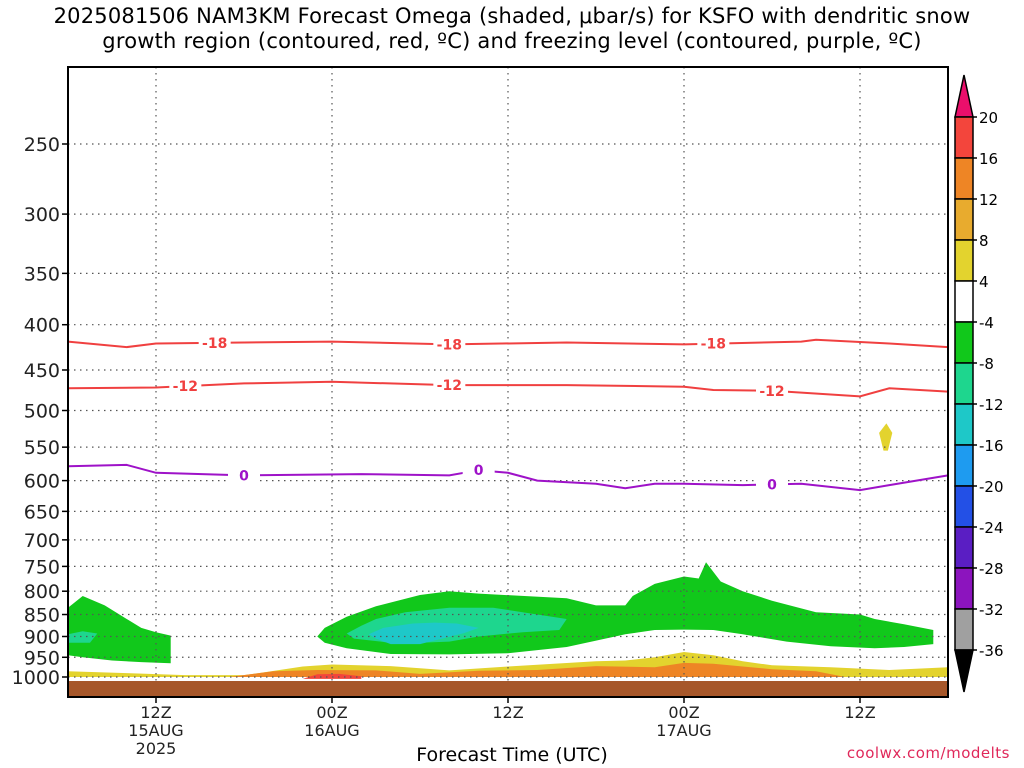  I want to click on colorbar-label: 20, so click(988, 118).